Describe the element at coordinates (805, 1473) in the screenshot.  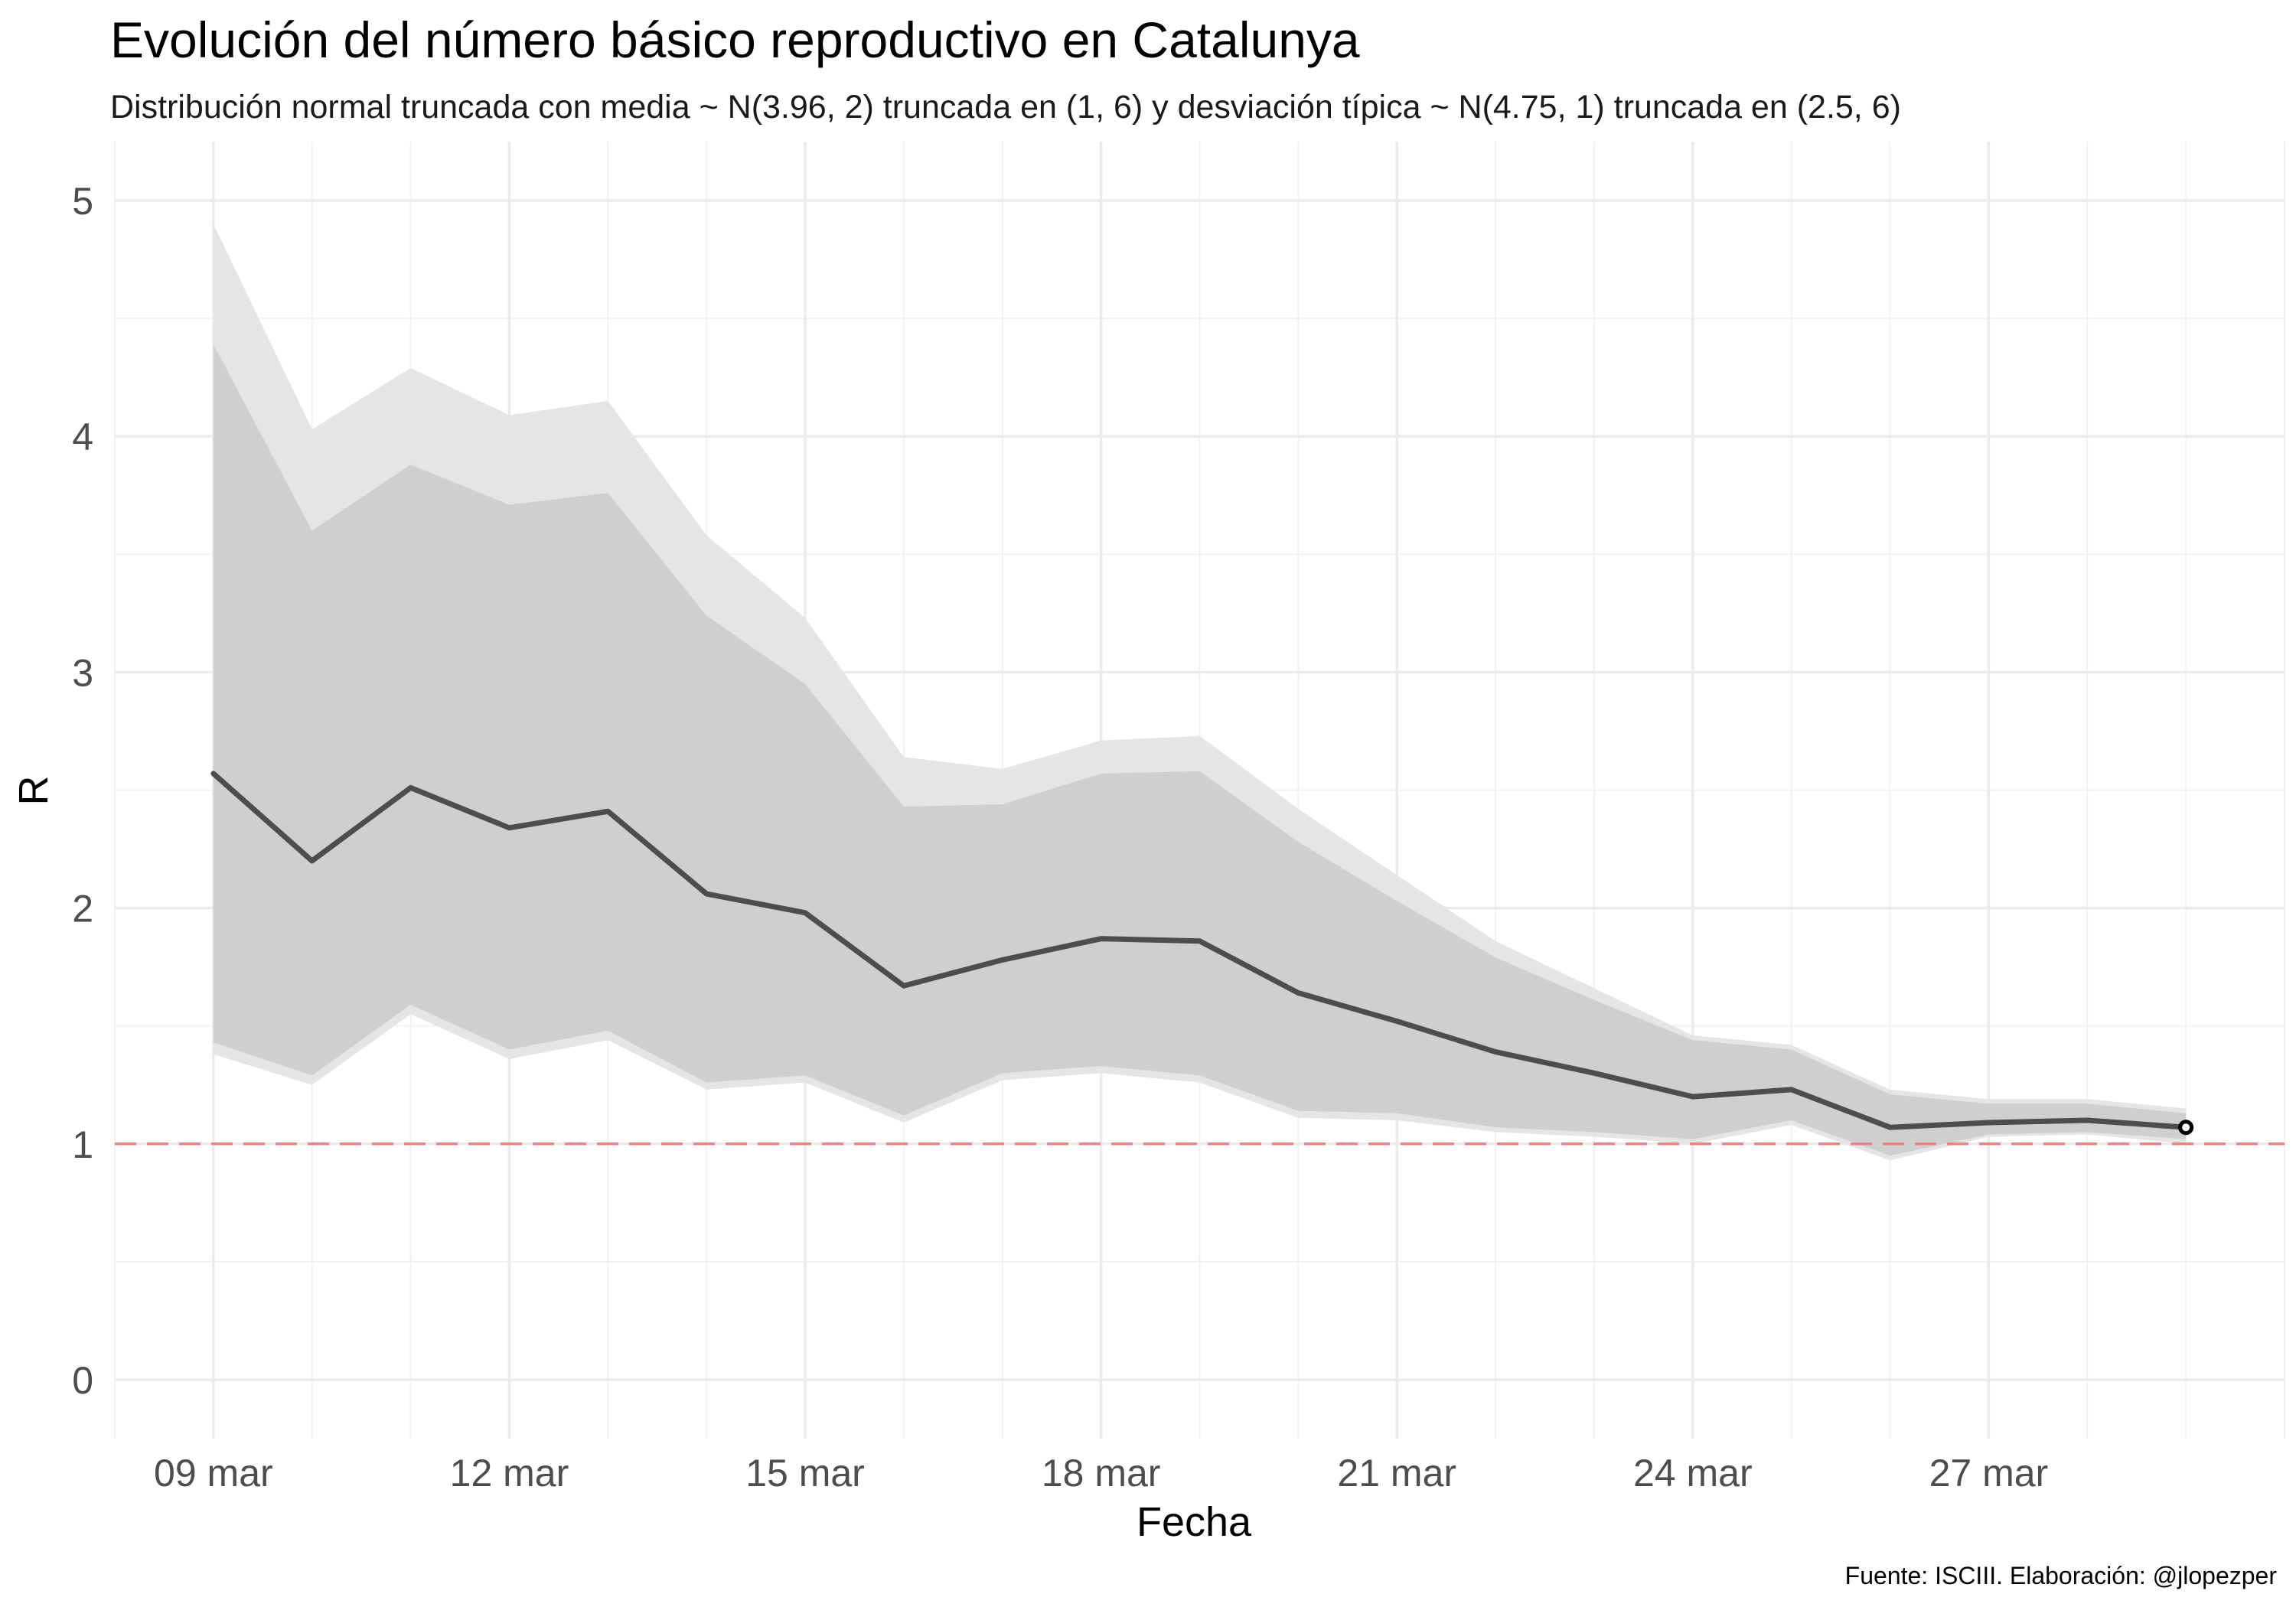
I see `x-tick-label: 15 mar` at that location.